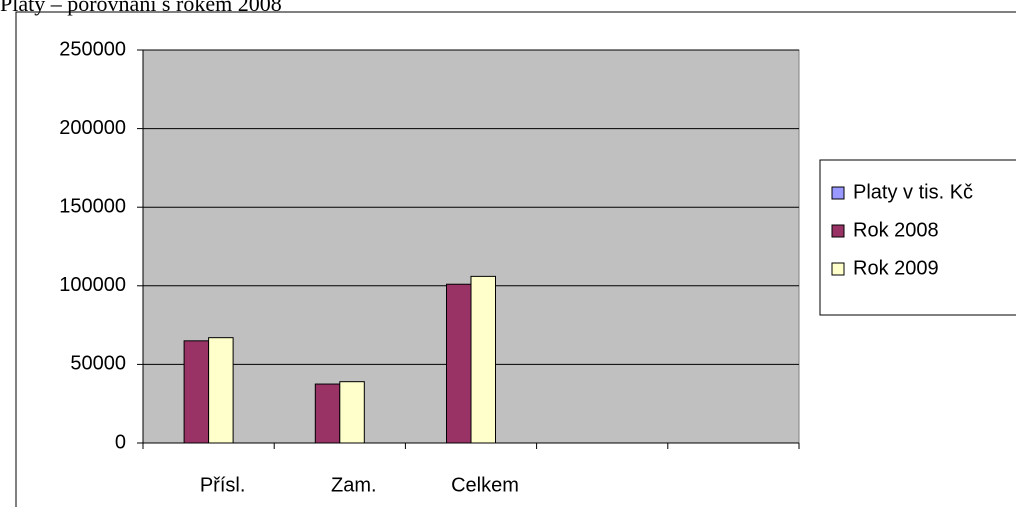 The width and height of the screenshot is (1016, 507). Describe the element at coordinates (485, 485) in the screenshot. I see `x-tick-label: Celkem` at that location.